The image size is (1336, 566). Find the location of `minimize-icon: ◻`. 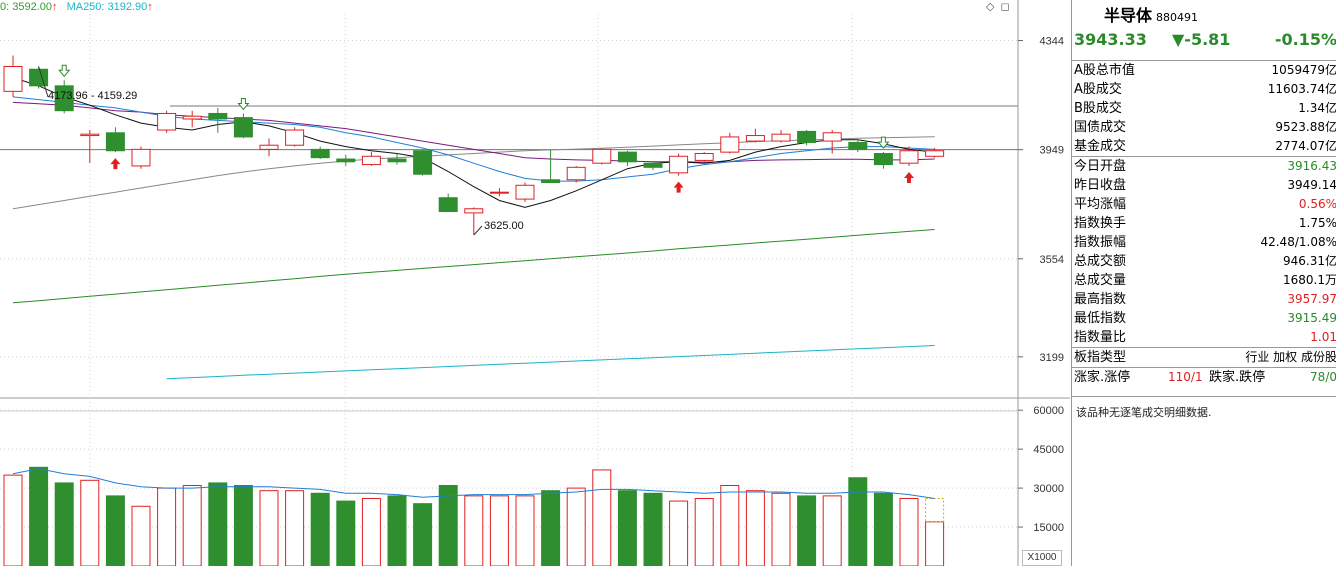

minimize-icon: ◻ is located at coordinates (1005, 7).